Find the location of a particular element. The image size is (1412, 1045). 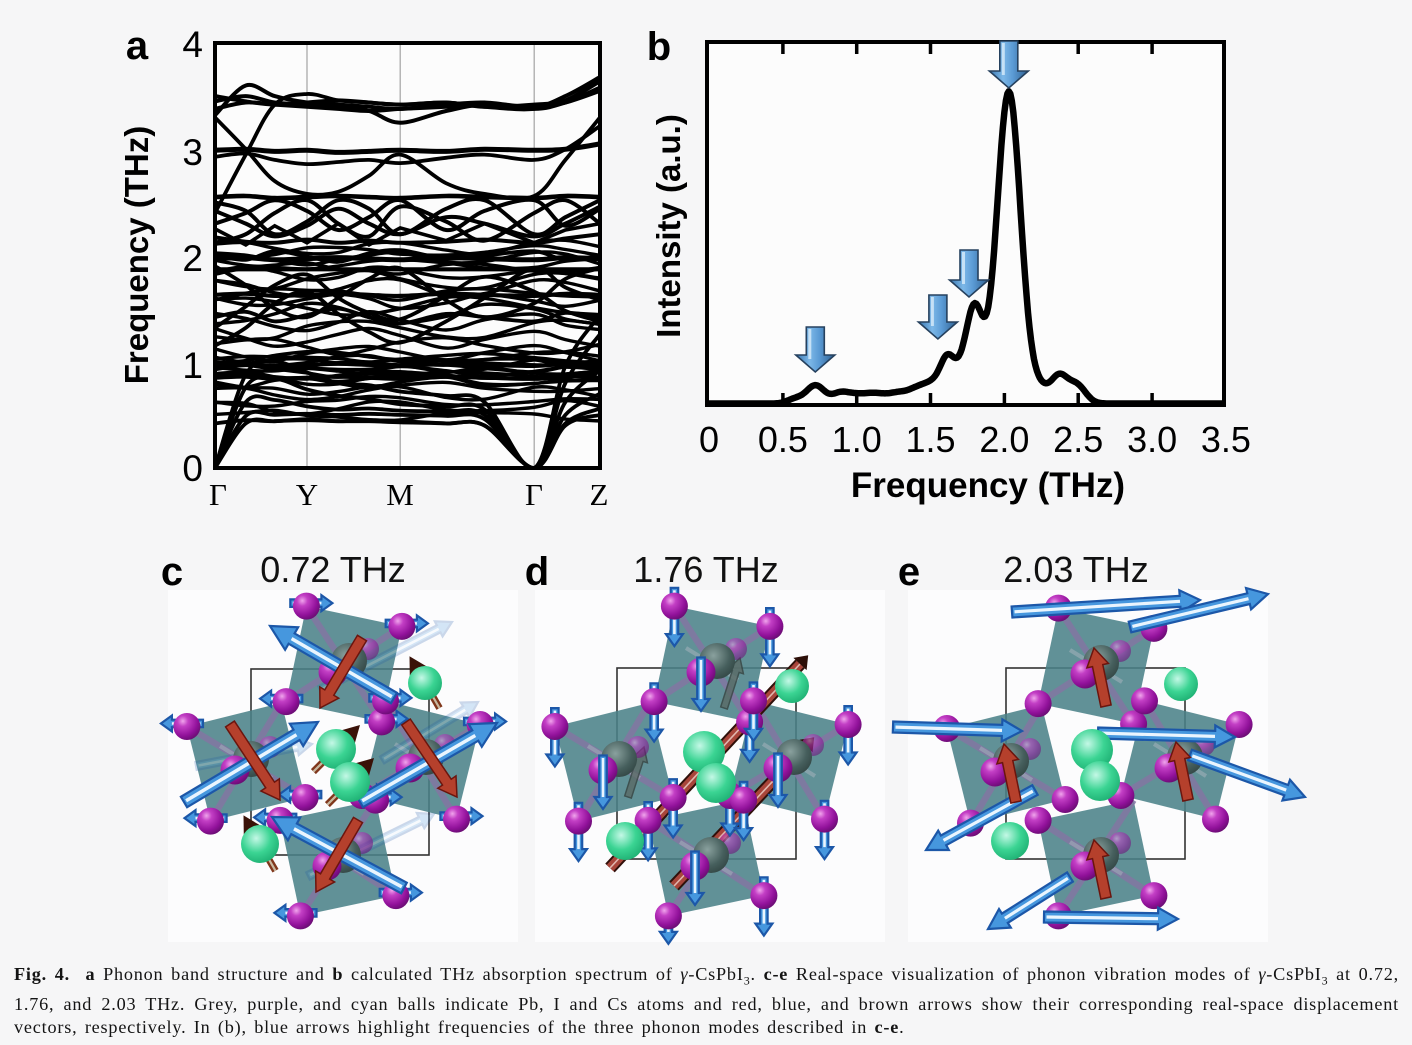

svg-text: 1 is located at coordinates (192, 365).